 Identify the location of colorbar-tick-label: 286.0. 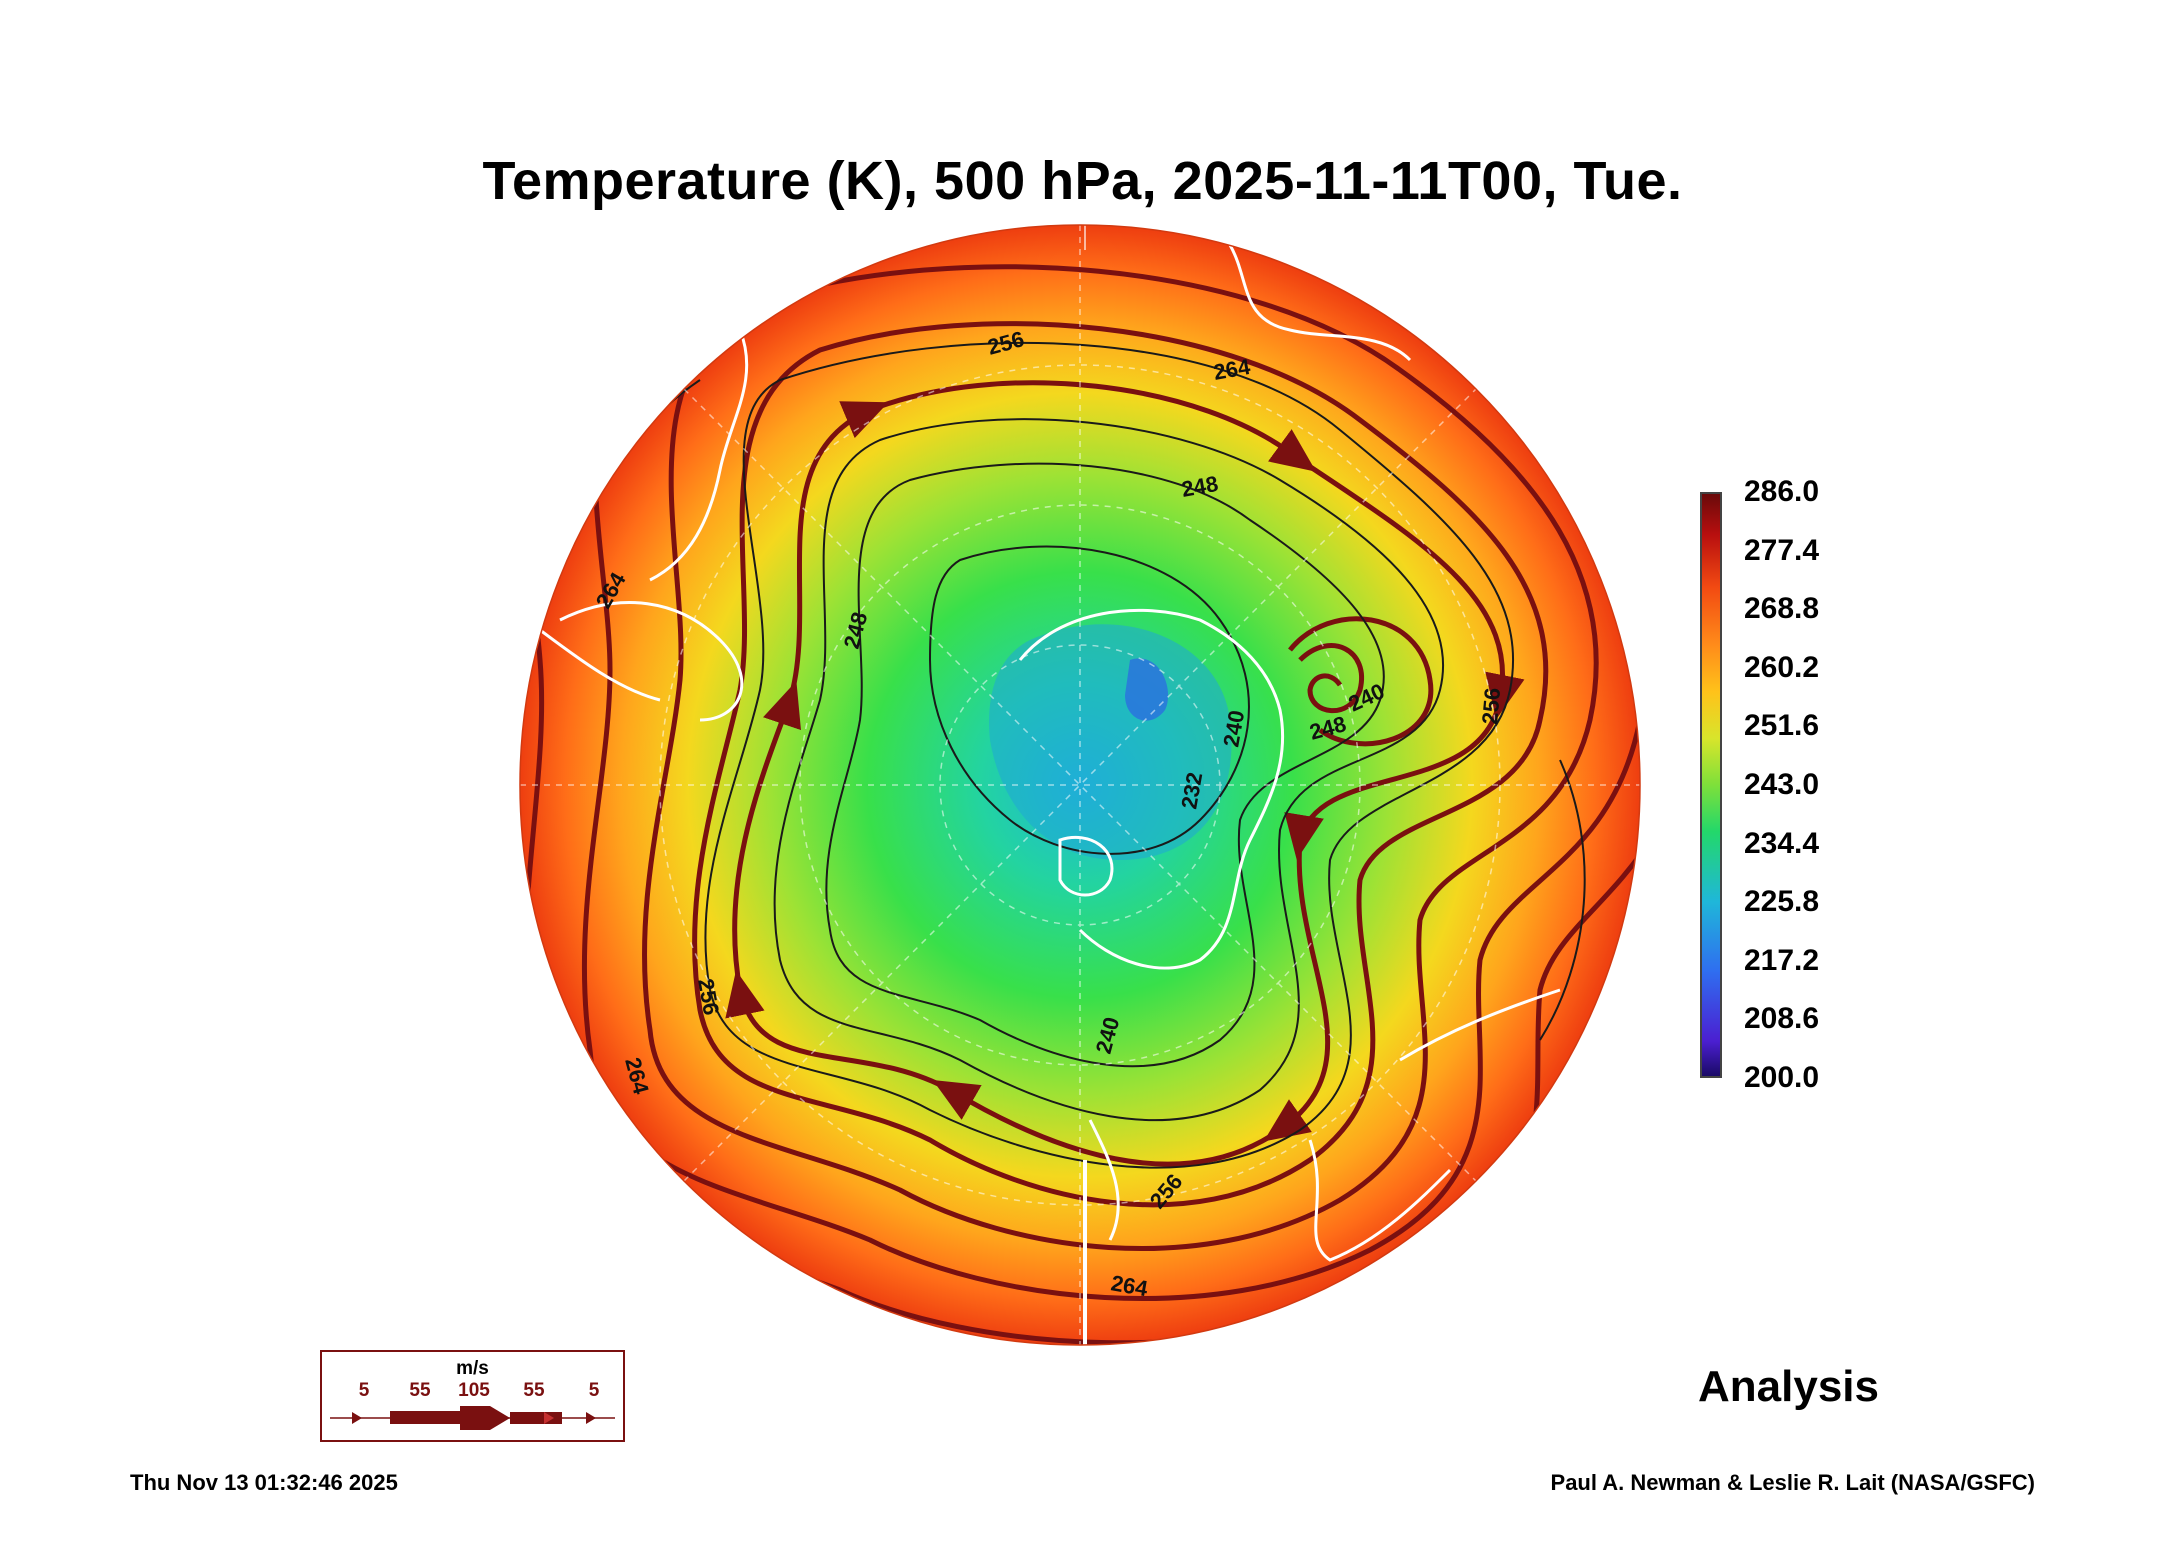
(1782, 491).